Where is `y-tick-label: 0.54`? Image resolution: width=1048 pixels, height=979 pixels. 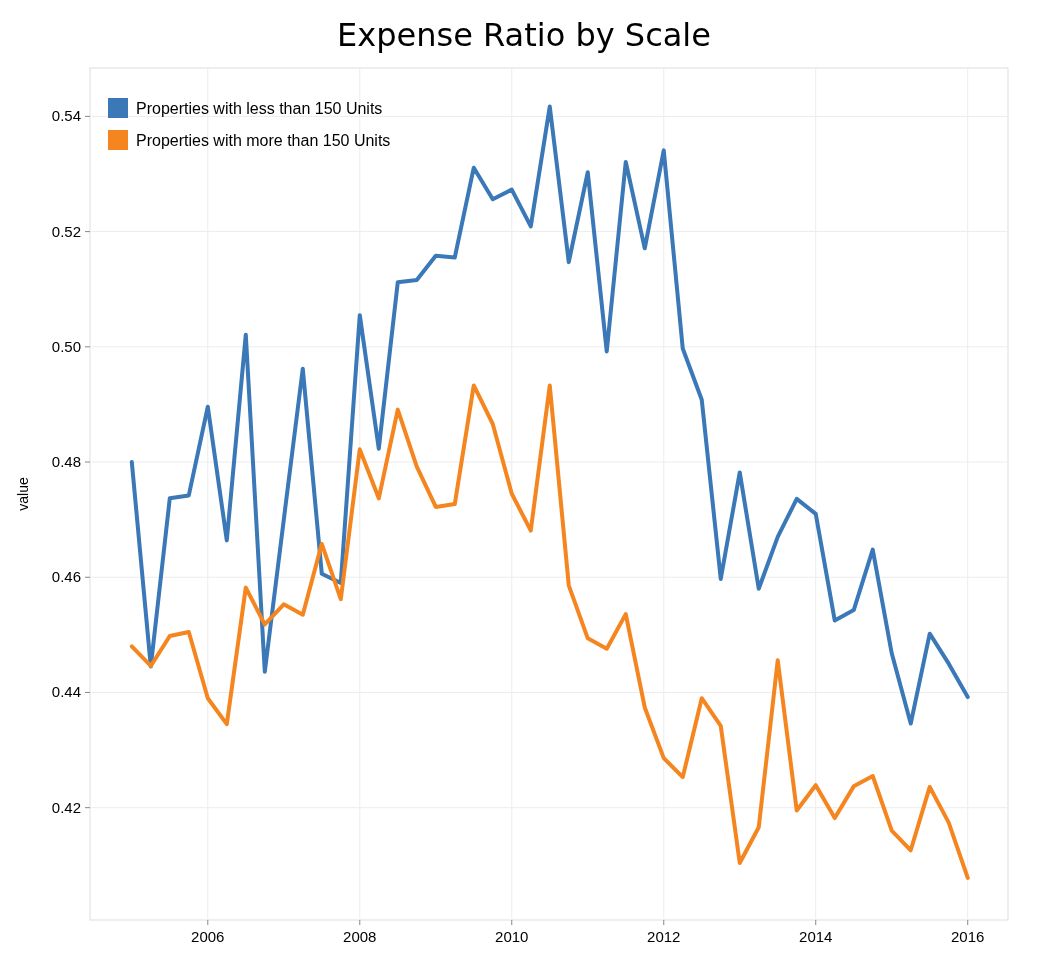
y-tick-label: 0.54 is located at coordinates (66, 116).